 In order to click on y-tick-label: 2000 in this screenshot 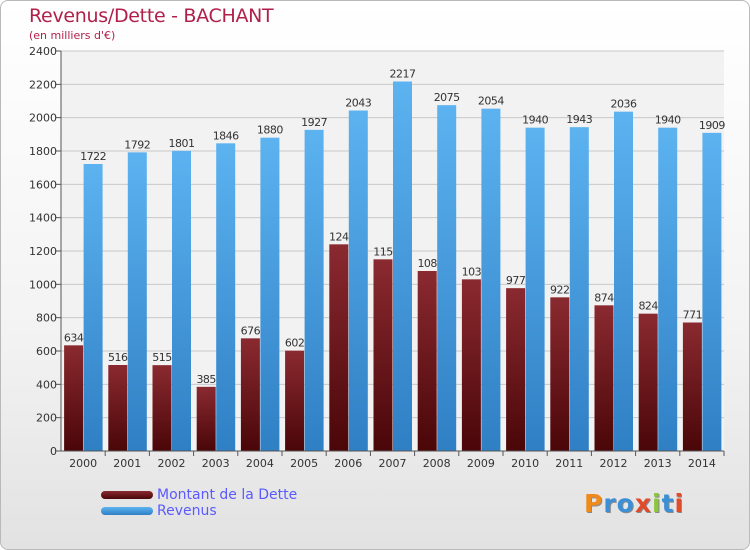, I will do `click(43, 118)`.